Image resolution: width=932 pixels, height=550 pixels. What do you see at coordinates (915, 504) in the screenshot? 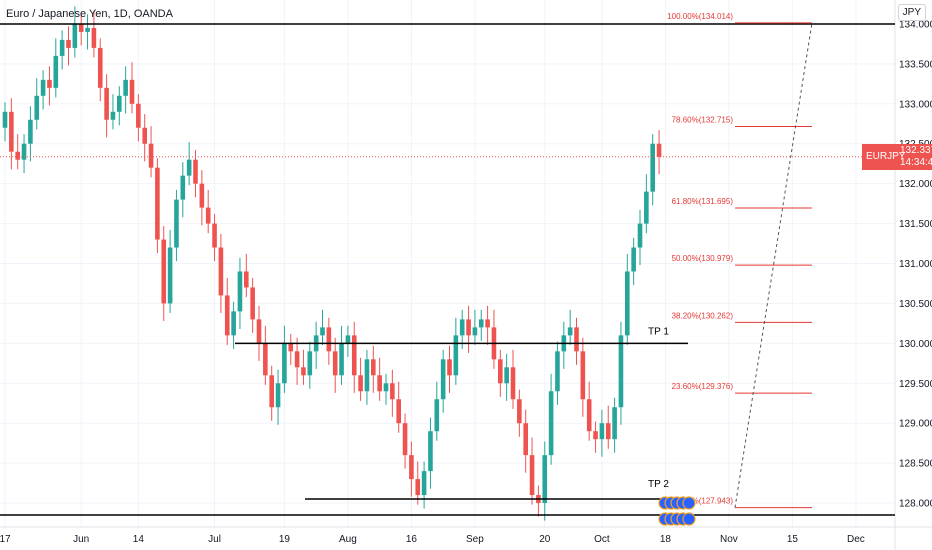
I see `y-tick-label: 128.000` at bounding box center [915, 504].